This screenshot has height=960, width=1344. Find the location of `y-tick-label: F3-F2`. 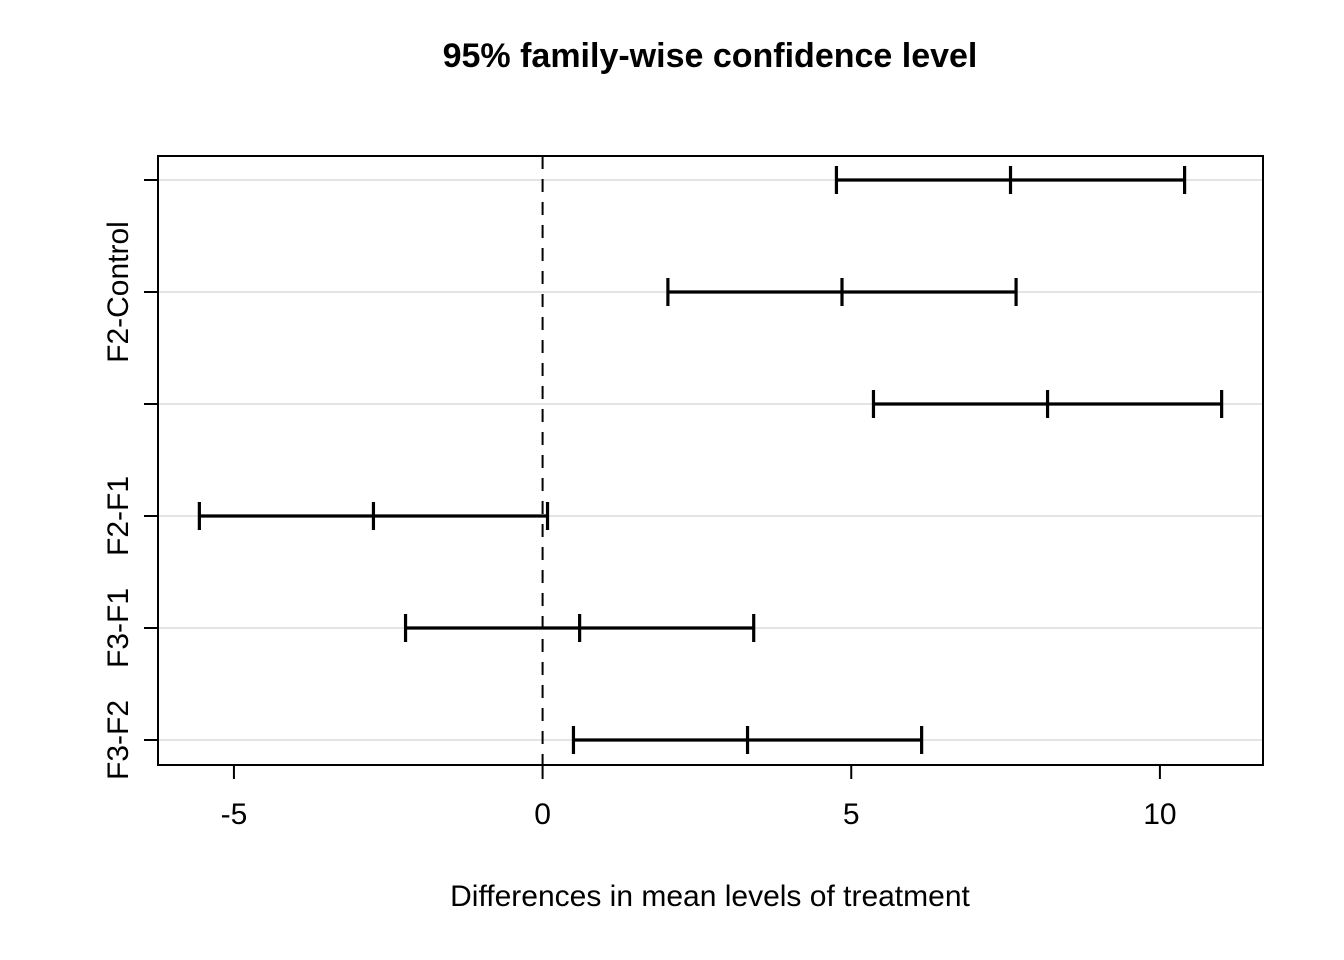

y-tick-label: F3-F2 is located at coordinates (118, 740).